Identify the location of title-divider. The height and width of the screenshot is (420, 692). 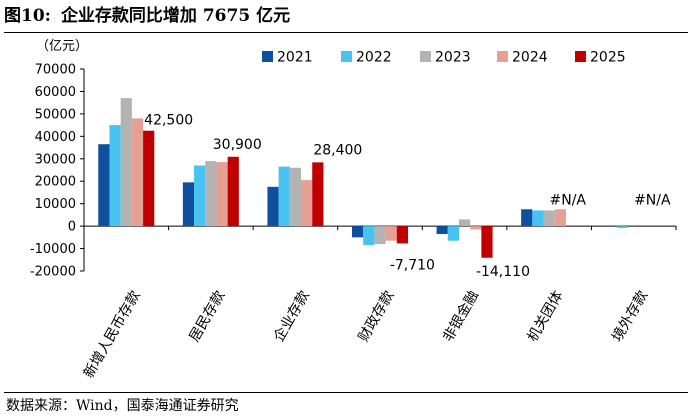
(346, 32).